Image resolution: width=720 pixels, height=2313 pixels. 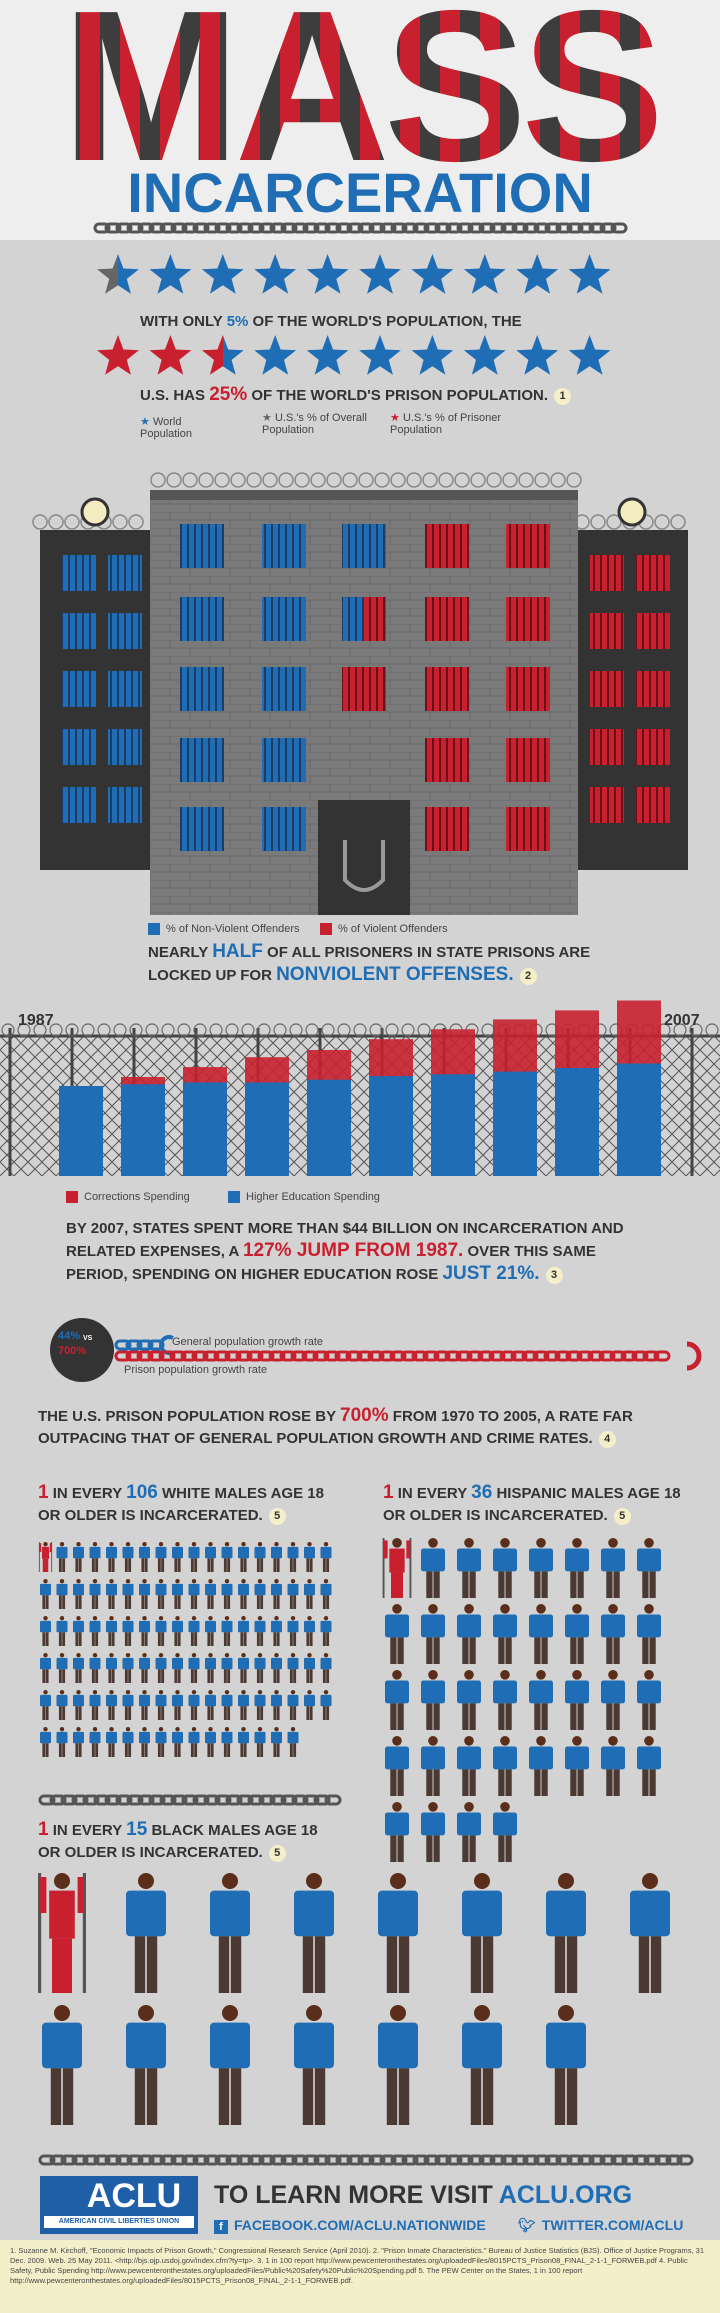 I want to click on lamp, so click(x=632, y=512).